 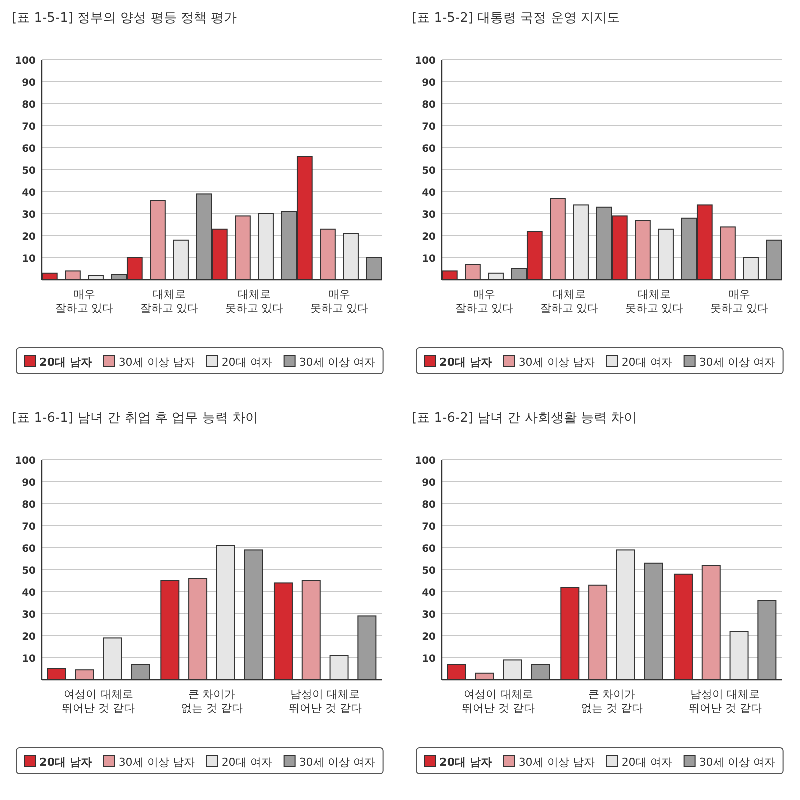 What do you see at coordinates (125, 18) in the screenshot?
I see `chart-title: [표 1-5-1] 정부의 양성 평등 정책 평가` at bounding box center [125, 18].